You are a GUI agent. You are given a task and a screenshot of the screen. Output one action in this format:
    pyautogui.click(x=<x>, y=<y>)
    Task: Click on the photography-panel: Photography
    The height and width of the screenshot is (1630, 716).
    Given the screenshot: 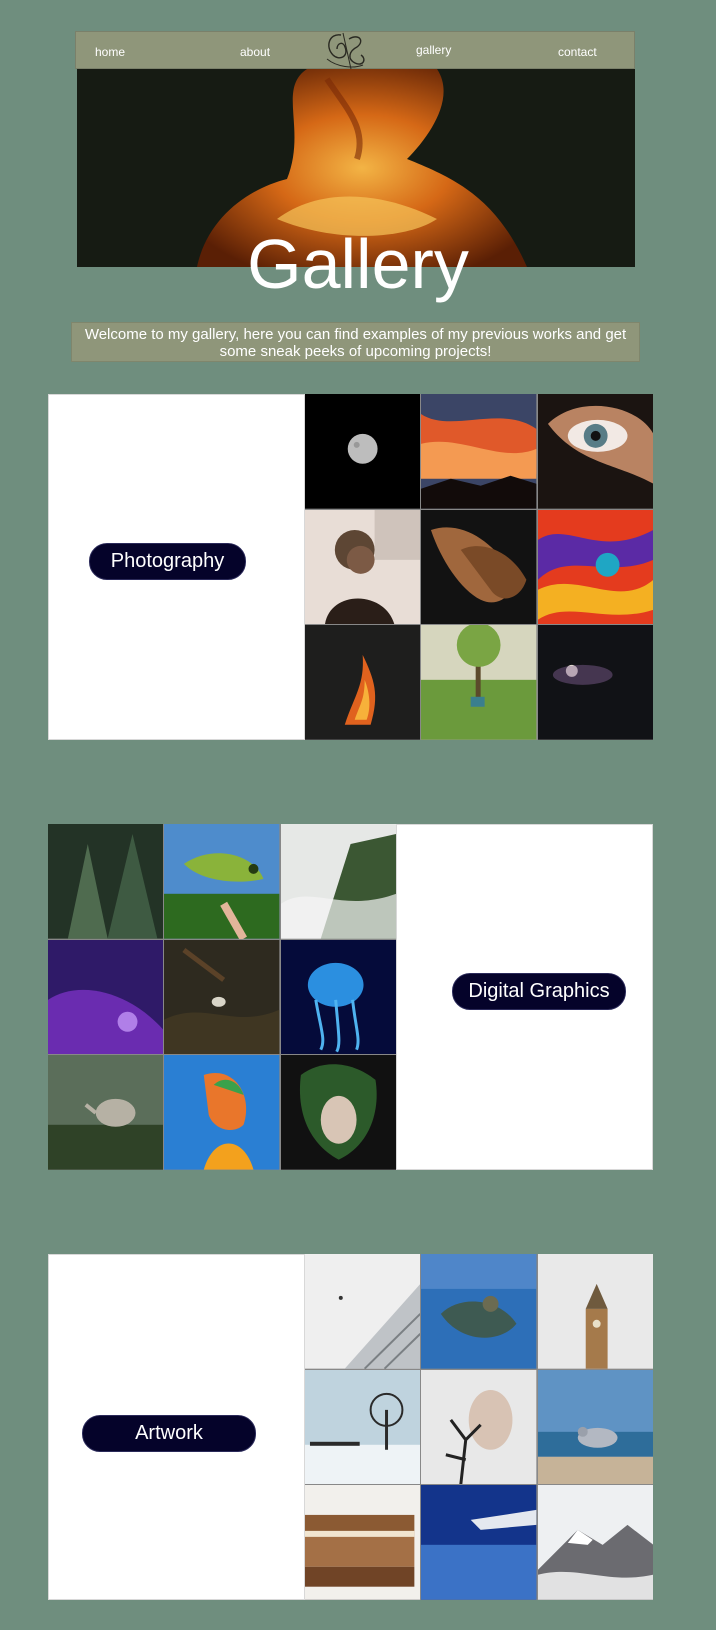 What is the action you would take?
    pyautogui.click(x=176, y=567)
    